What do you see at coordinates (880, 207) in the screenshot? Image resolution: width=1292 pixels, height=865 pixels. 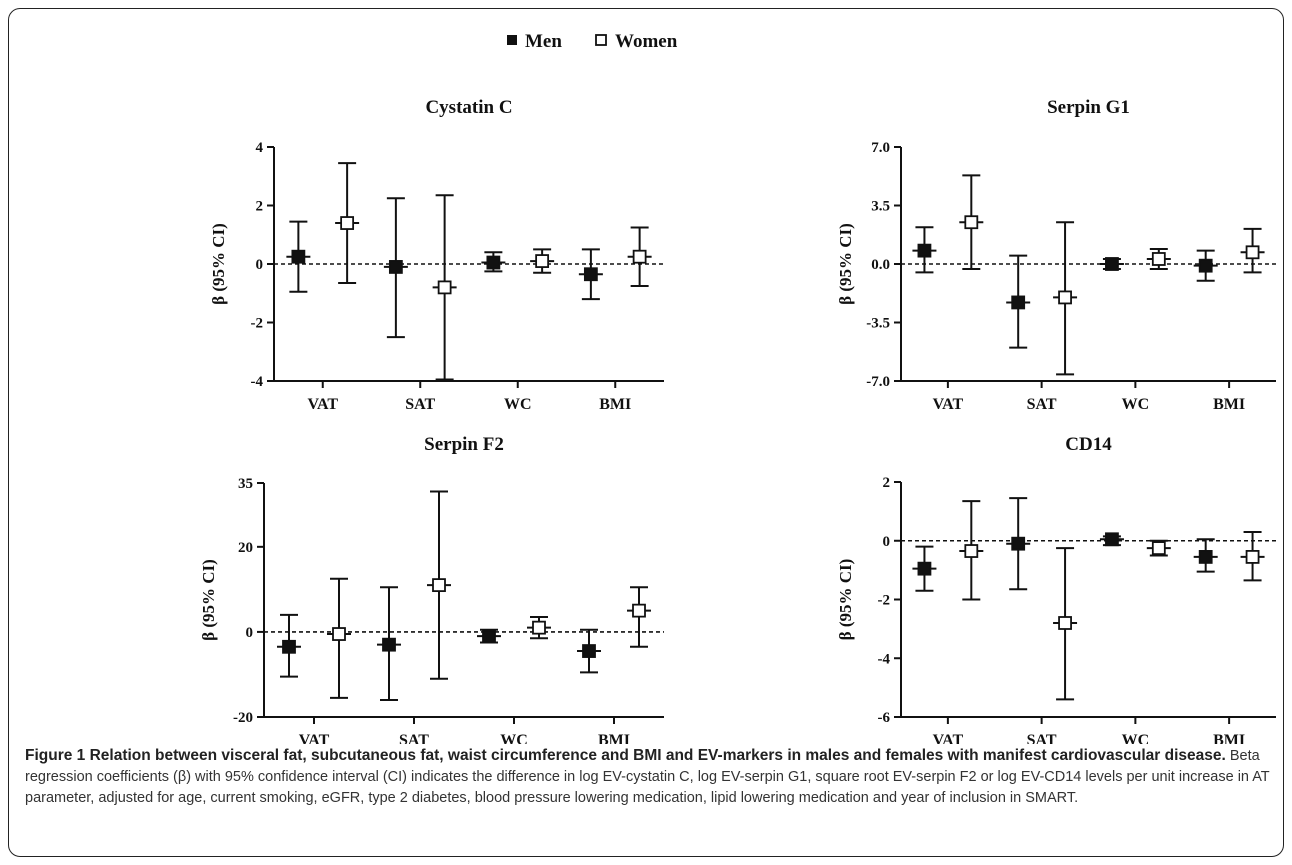 I see `y-tick-label: 3.5` at bounding box center [880, 207].